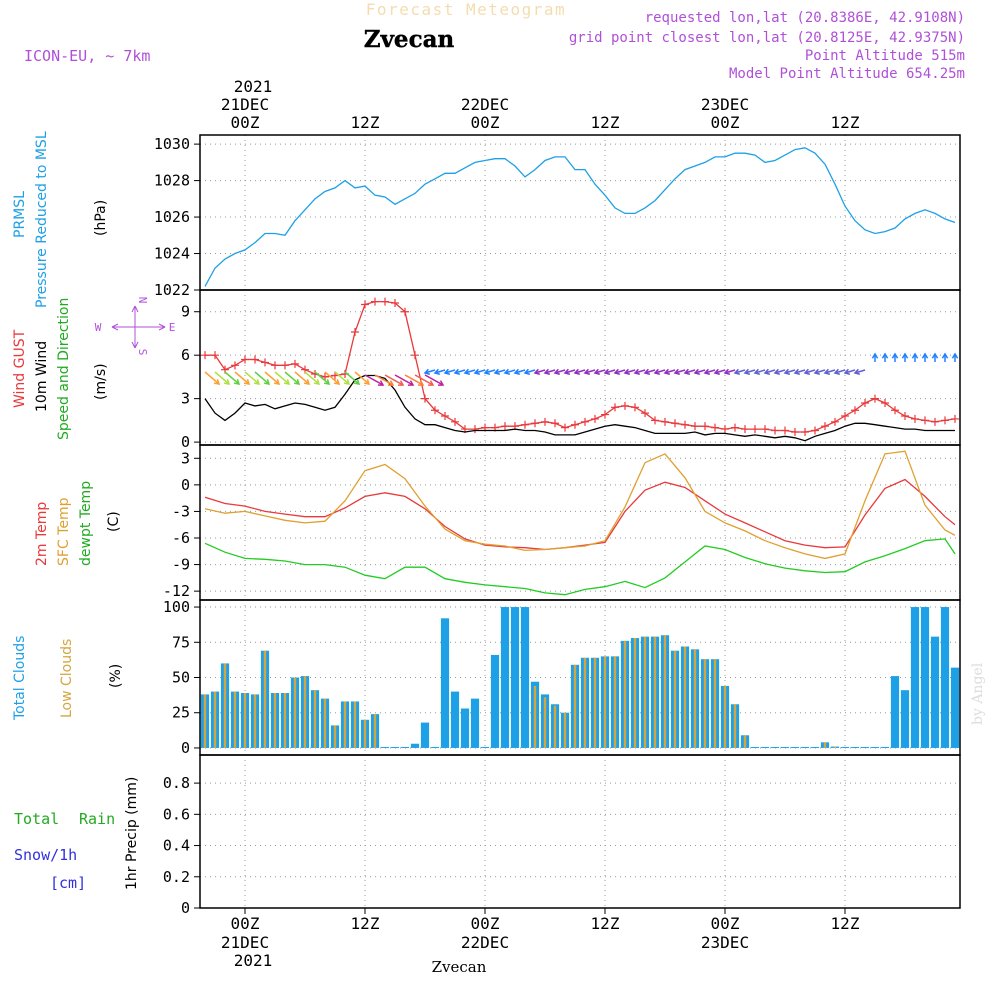 The image size is (1000, 1000). Describe the element at coordinates (181, 511) in the screenshot. I see `y-tick-label: -3` at that location.